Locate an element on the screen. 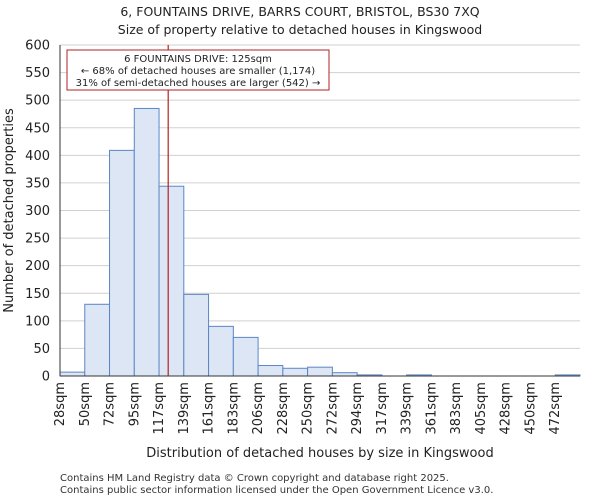 The height and width of the screenshot is (500, 600). y-tick-label: 200 is located at coordinates (37, 266).